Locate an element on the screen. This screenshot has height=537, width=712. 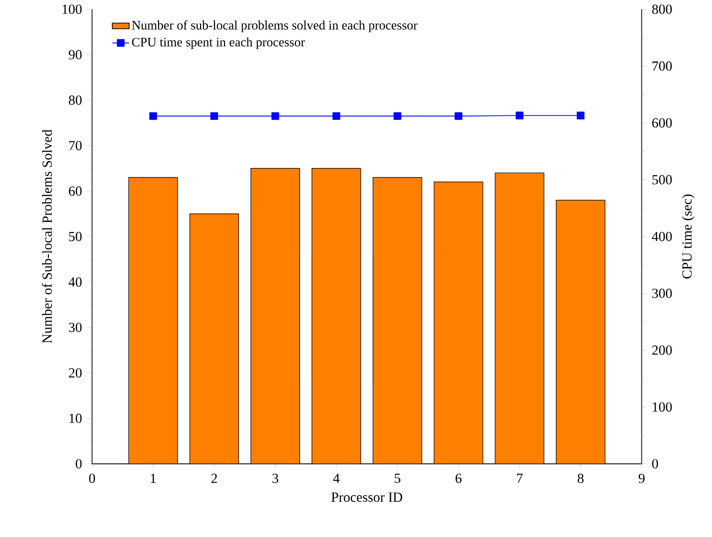
y2-axis-title: CPU time (sec) is located at coordinates (688, 236).